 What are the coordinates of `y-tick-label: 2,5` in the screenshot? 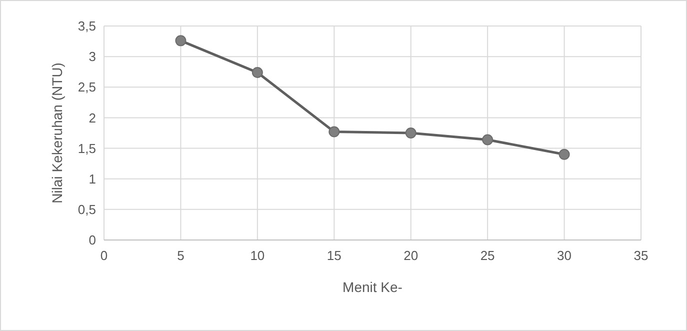 It's located at (87, 87).